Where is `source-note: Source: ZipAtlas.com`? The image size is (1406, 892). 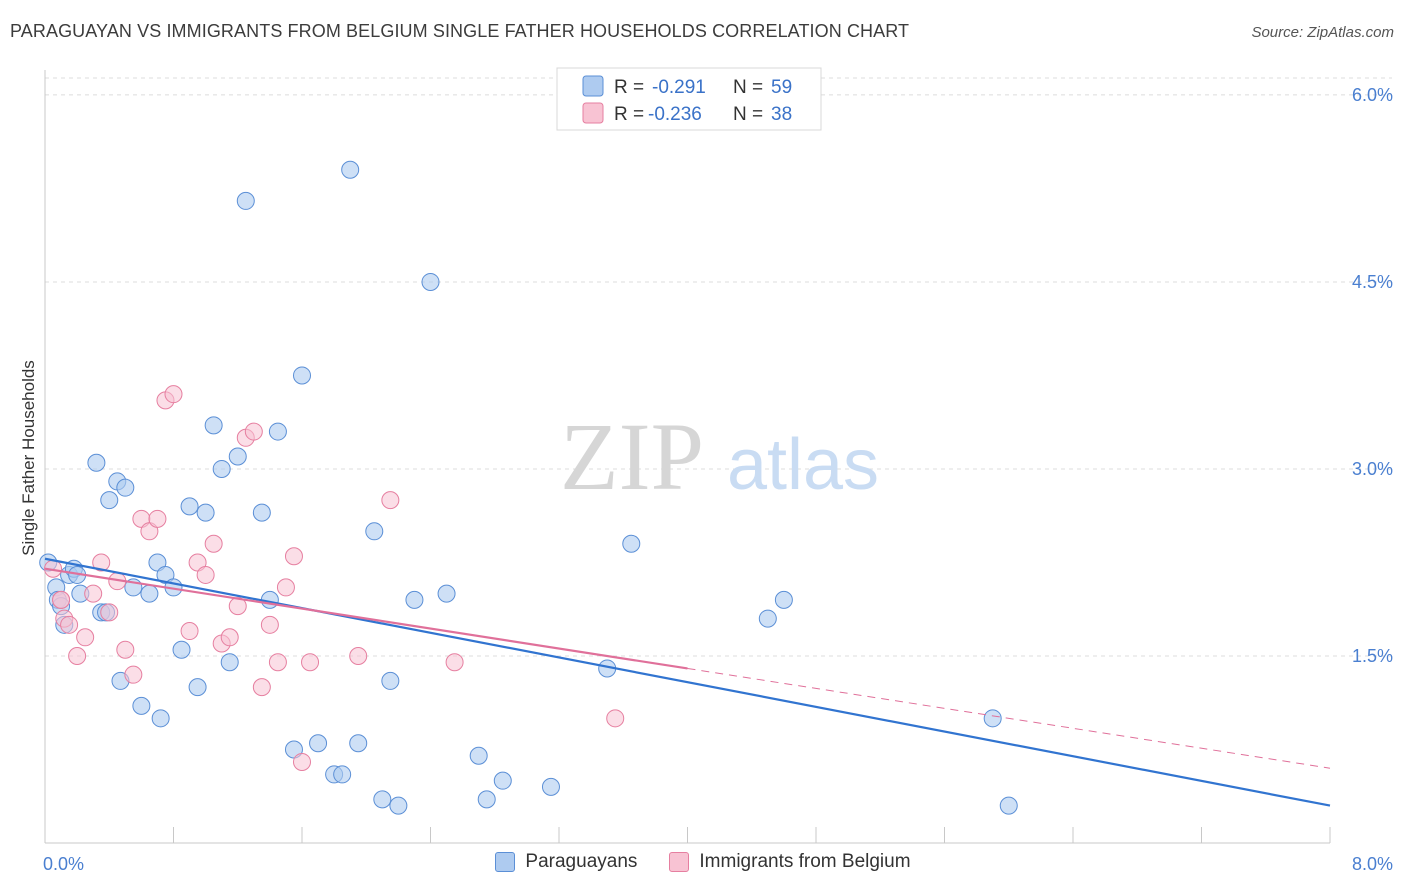 source-note: Source: ZipAtlas.com is located at coordinates (1322, 32).